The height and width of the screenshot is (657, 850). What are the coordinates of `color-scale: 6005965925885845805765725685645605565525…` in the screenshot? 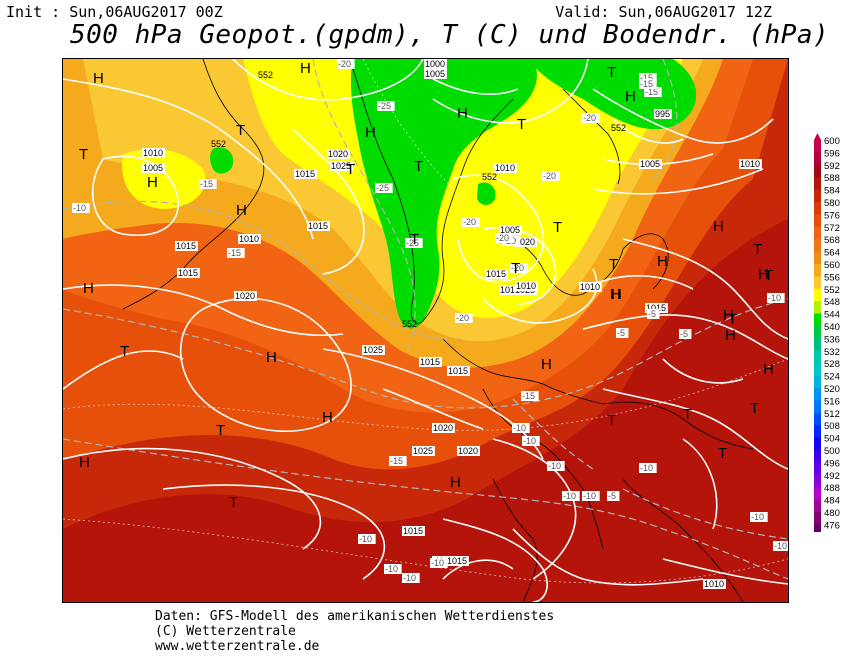 It's located at (827, 332).